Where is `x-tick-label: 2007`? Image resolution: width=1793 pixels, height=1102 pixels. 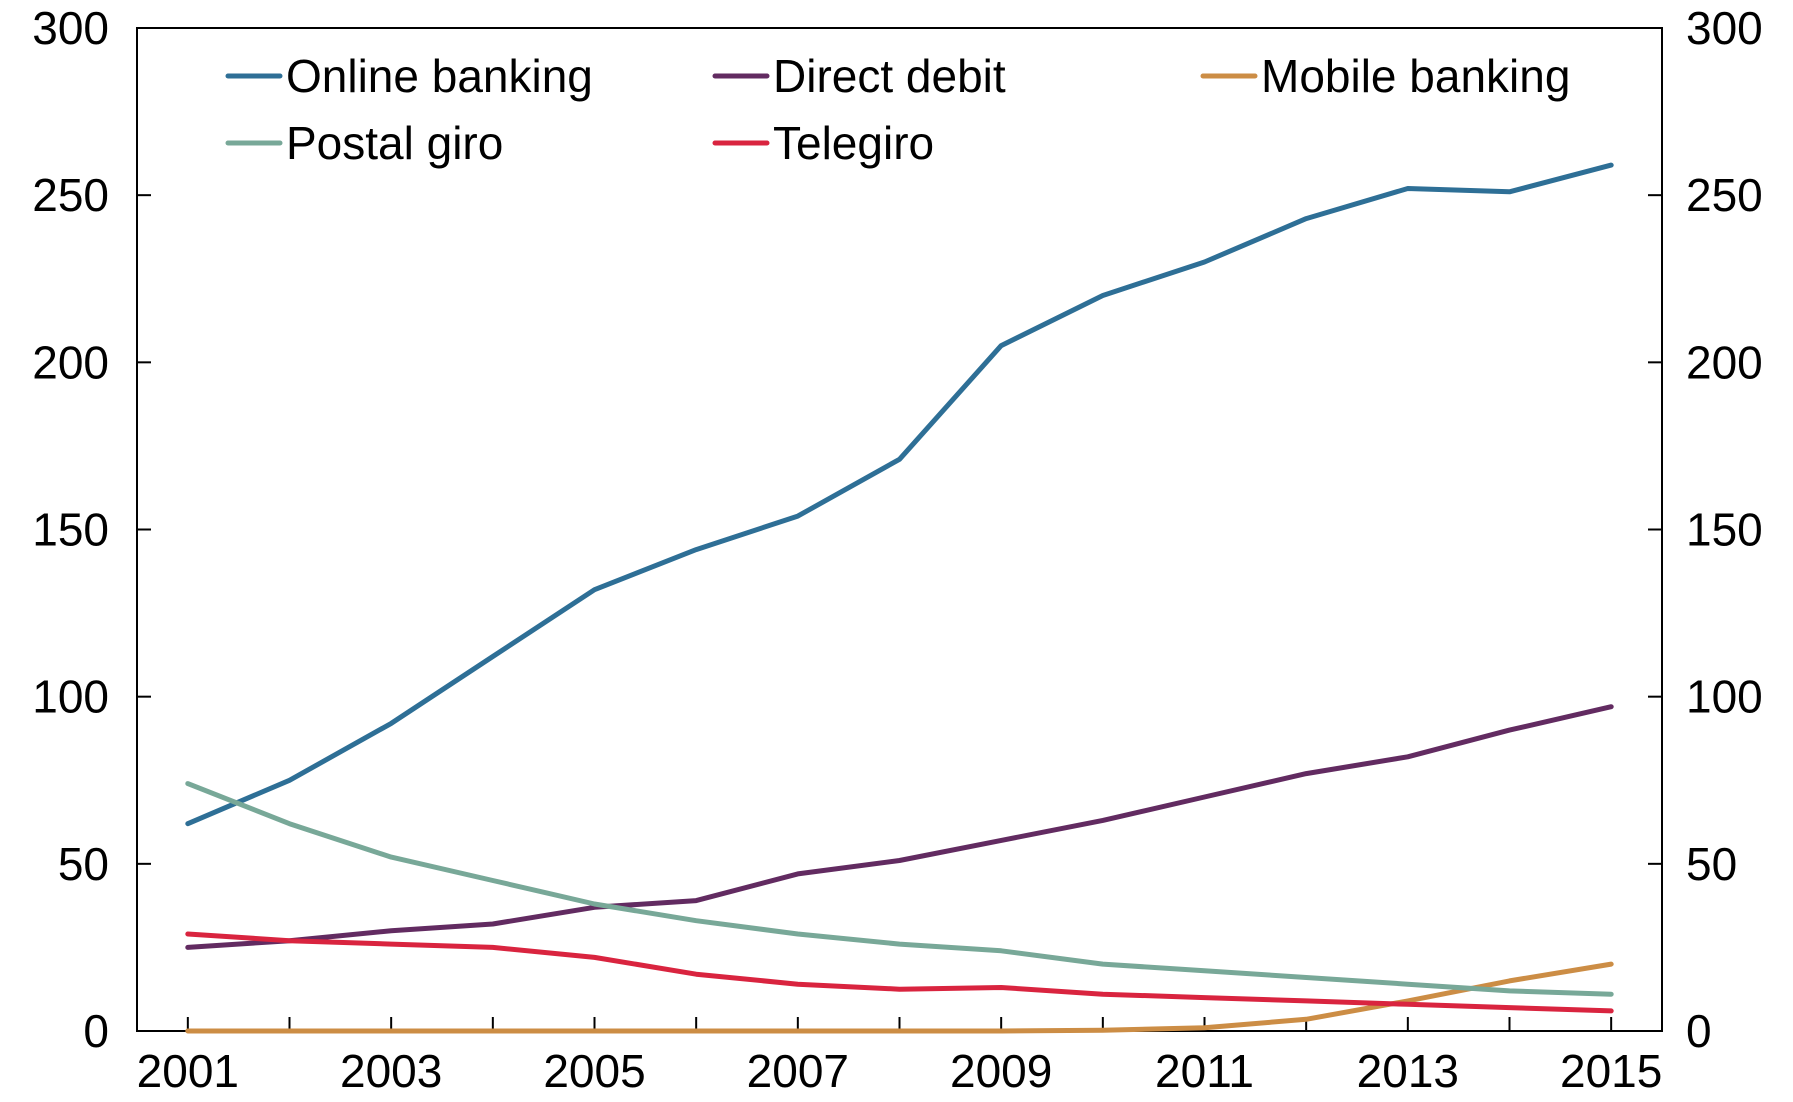 x-tick-label: 2007 is located at coordinates (798, 1071).